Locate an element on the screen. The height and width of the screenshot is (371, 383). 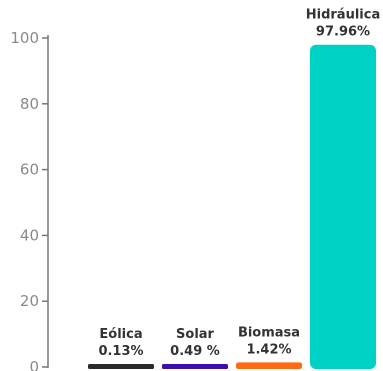
value-label-hidraulica: 97.96% is located at coordinates (343, 32).